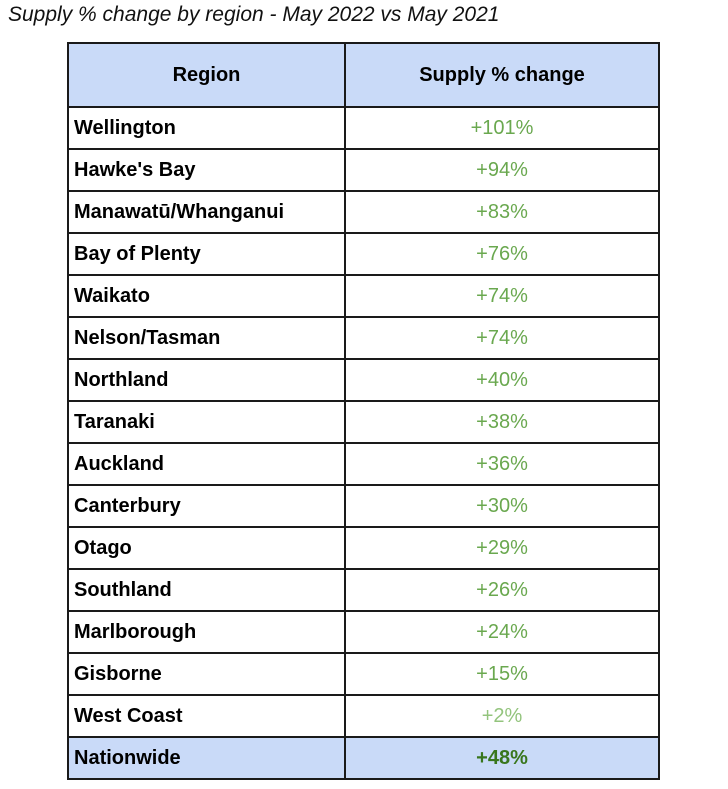 The height and width of the screenshot is (789, 728). I want to click on region-cell: Hawke's Bay, so click(206, 170).